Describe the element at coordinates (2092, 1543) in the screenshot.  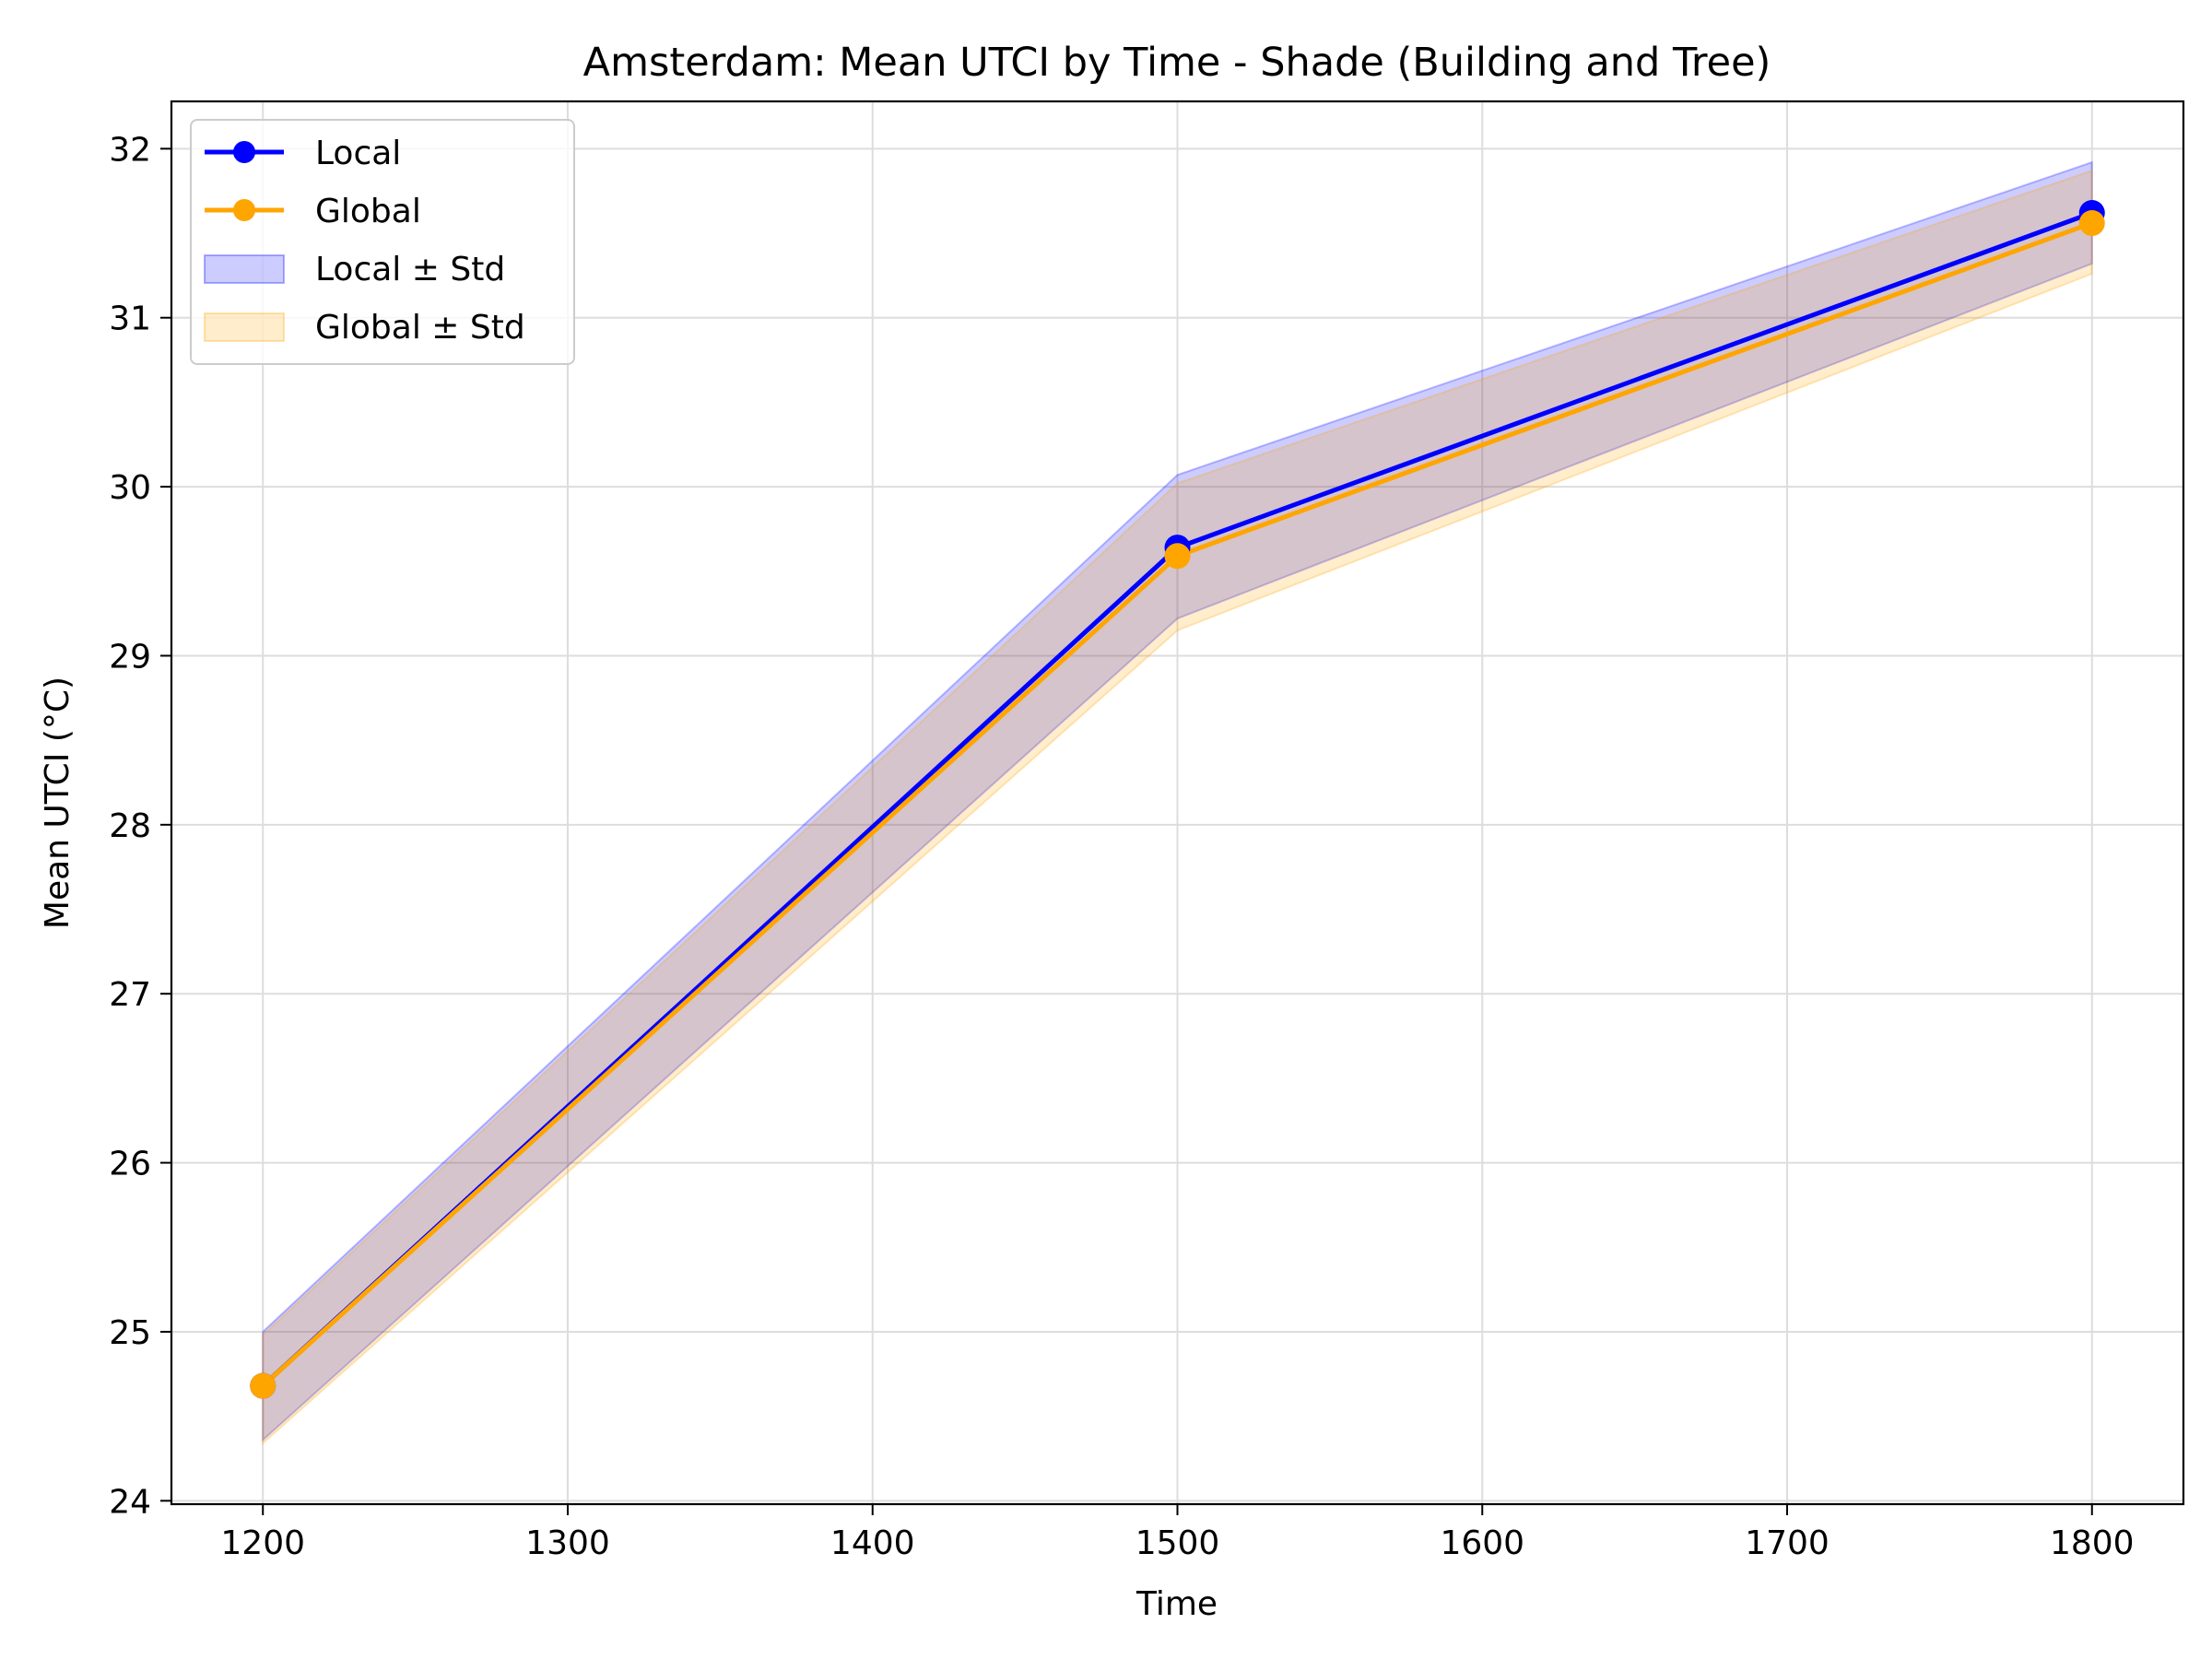
I see `x-tick-label: 1800` at that location.